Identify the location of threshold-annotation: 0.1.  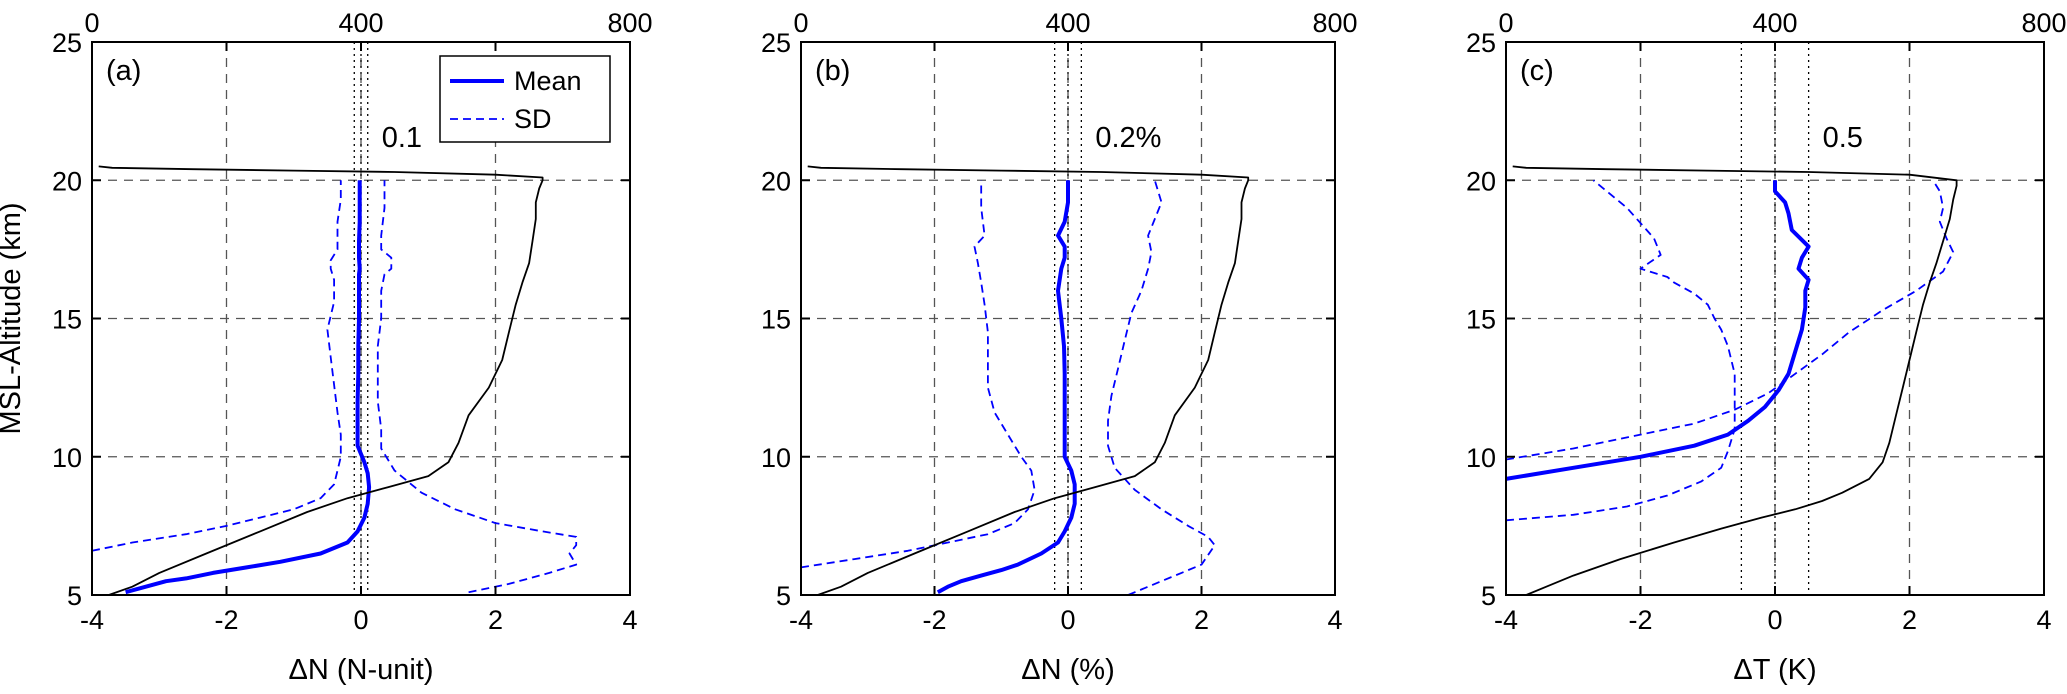
(402, 138).